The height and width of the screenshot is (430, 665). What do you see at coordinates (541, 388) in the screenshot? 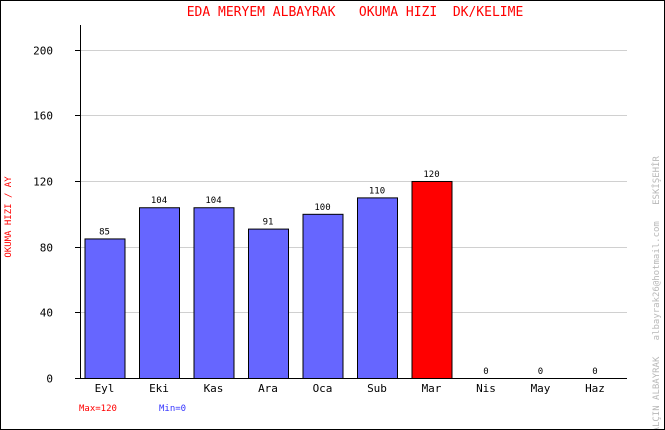
I see `x-tick-label: May` at bounding box center [541, 388].